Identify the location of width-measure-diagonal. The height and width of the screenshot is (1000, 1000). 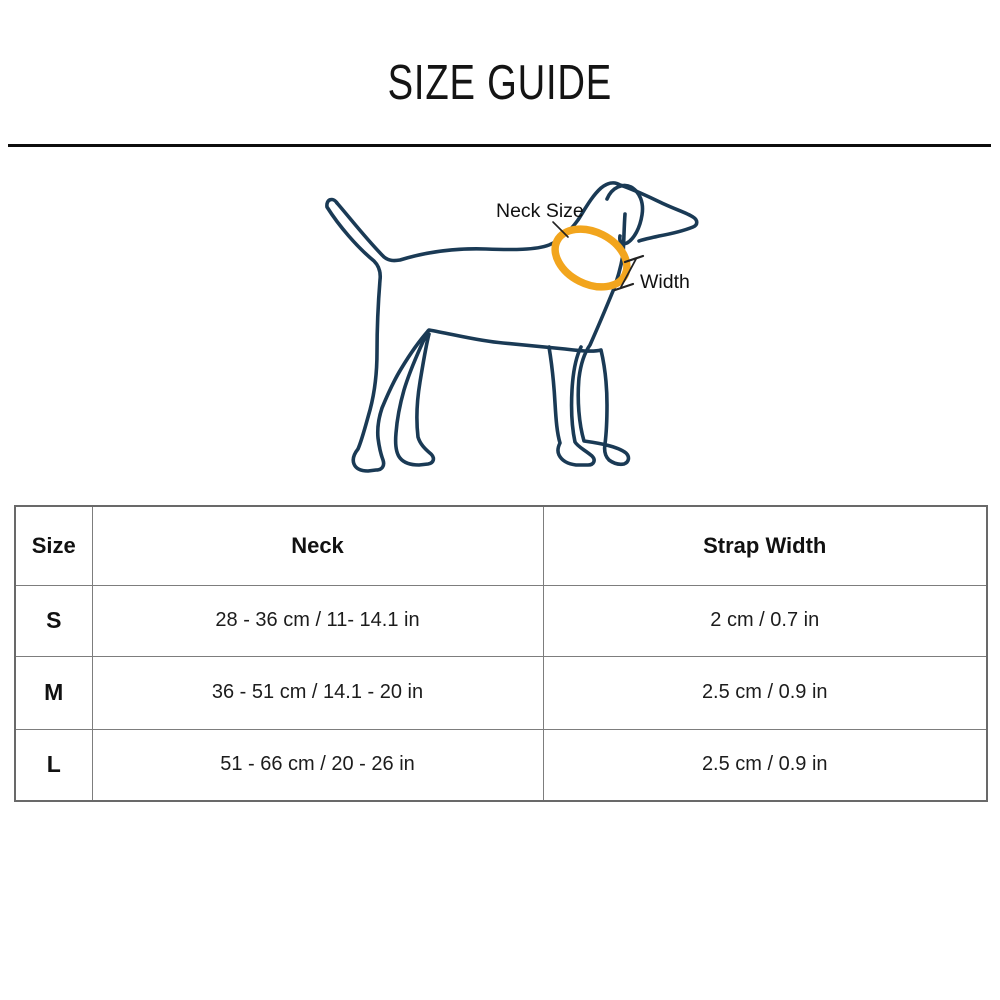
(628, 273).